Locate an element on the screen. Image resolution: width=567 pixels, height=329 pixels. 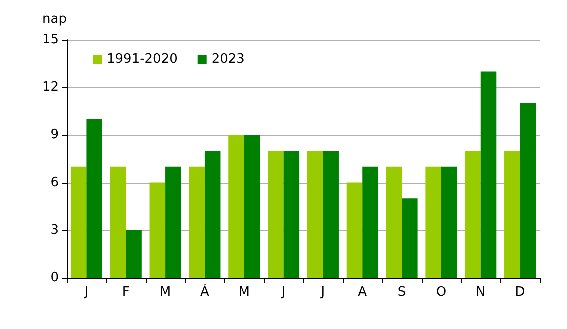
y-tick-label: 15 is located at coordinates (50, 40).